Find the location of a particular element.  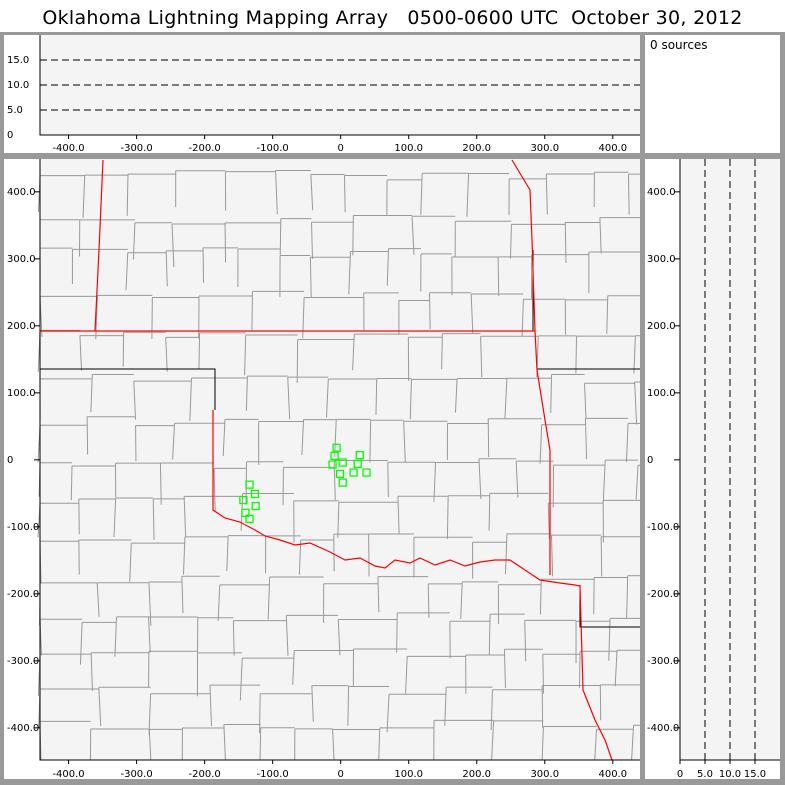

x-tick-label: 5.0 is located at coordinates (705, 774).